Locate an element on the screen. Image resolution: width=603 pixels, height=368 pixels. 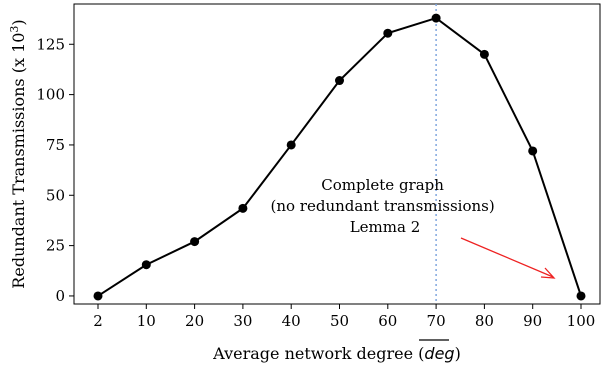
x-tick-label: 60 is located at coordinates (387, 321).